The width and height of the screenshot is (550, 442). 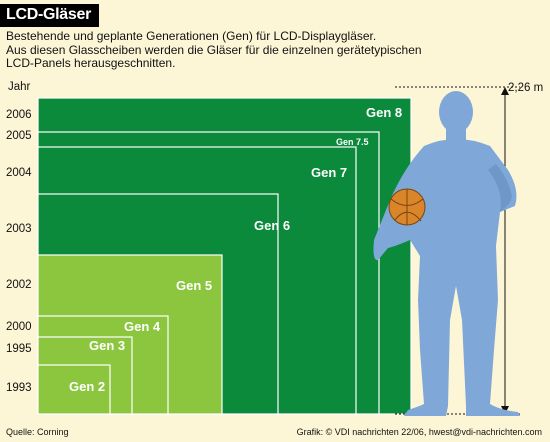 I want to click on height-label: 2,26 m, so click(x=525, y=88).